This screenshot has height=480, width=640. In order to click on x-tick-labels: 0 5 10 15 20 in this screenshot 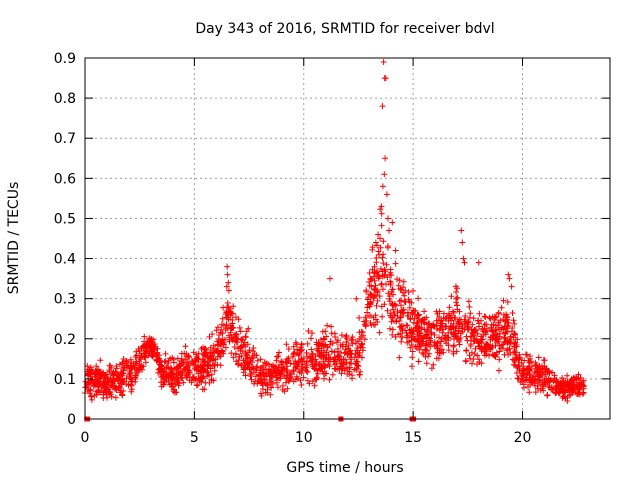, I will do `click(306, 438)`.